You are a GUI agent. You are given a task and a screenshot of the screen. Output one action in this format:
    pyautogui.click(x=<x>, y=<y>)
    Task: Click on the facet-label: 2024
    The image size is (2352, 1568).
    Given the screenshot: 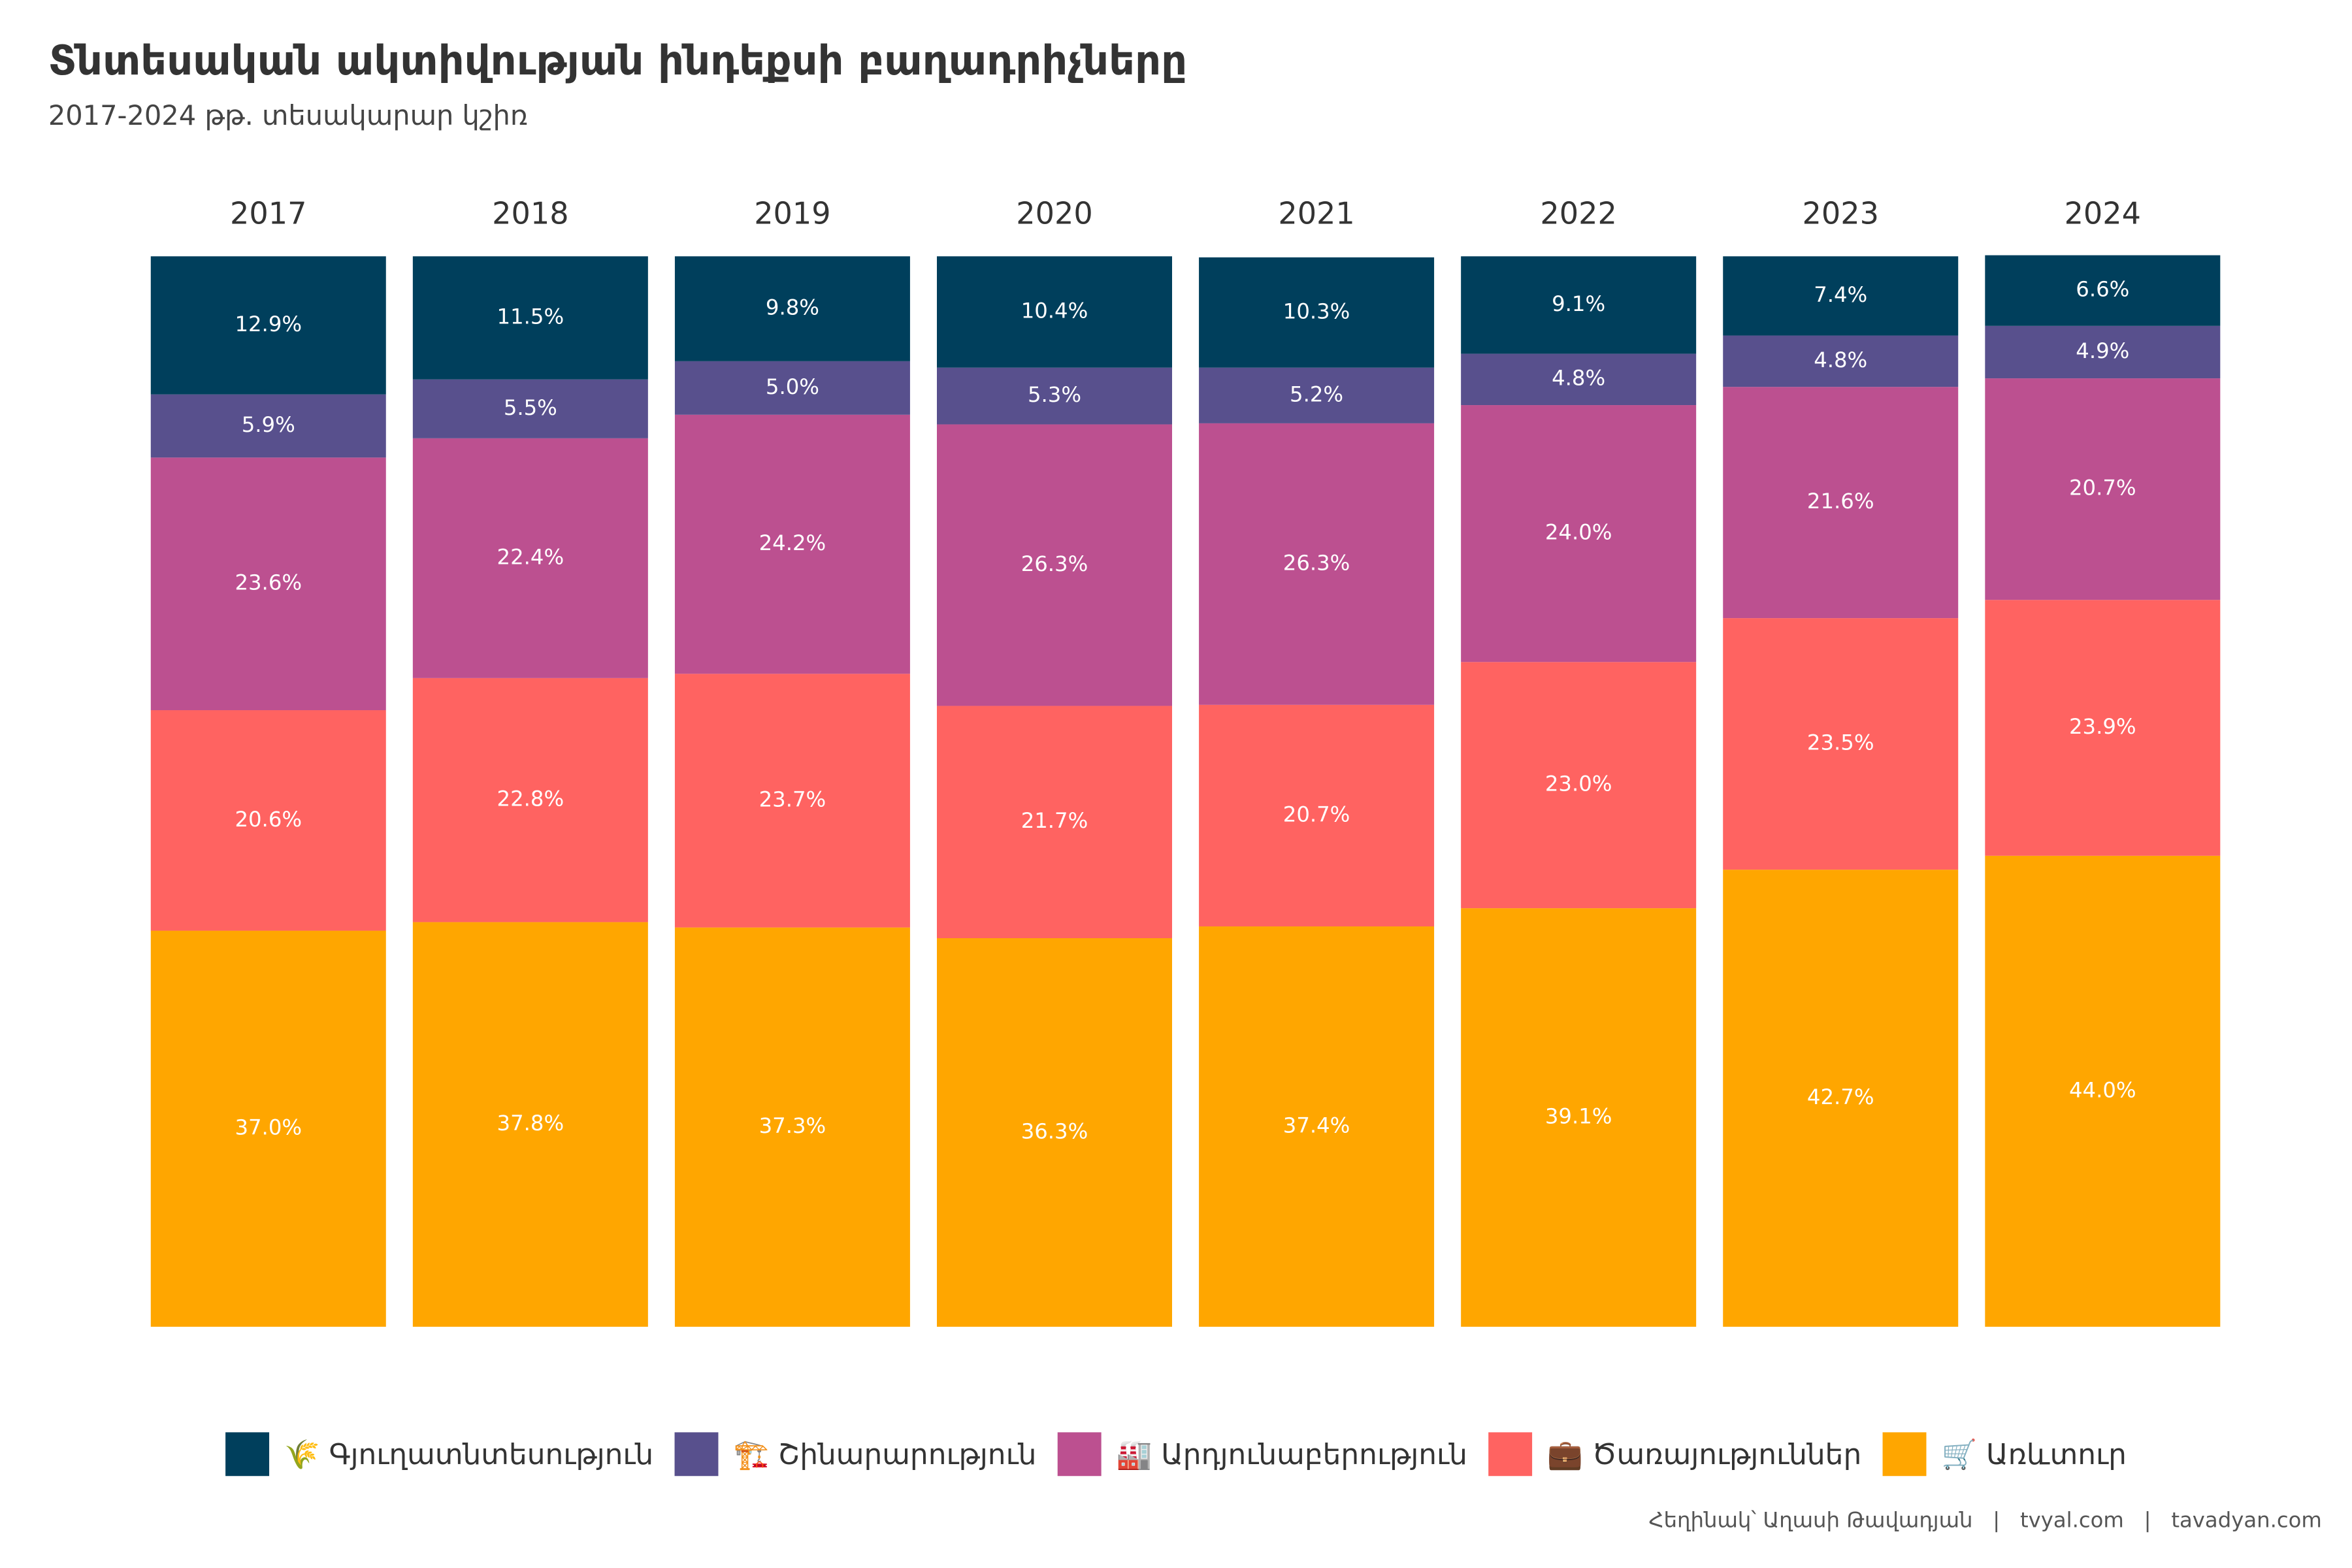 What is the action you would take?
    pyautogui.click(x=2103, y=213)
    